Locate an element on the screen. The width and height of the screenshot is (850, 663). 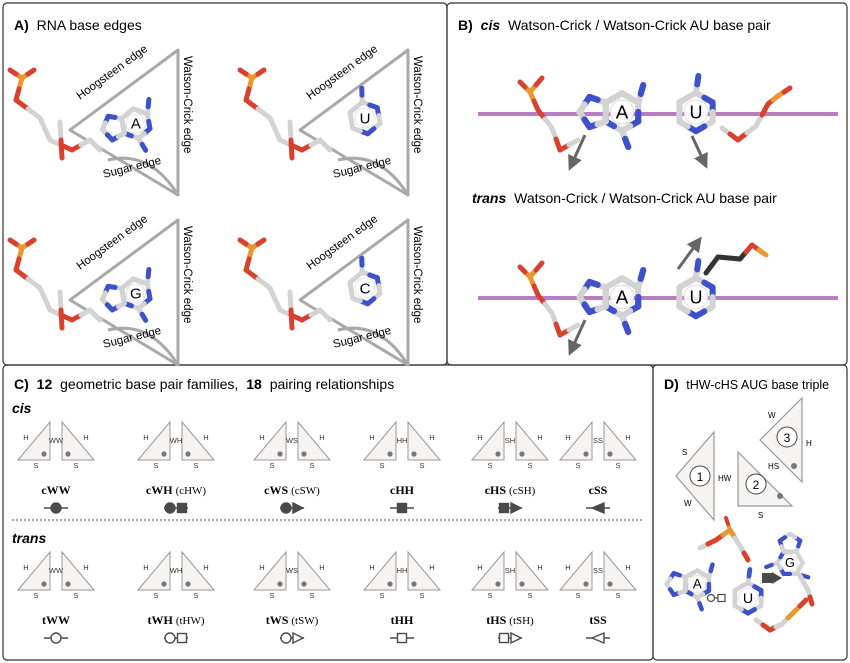
family-name: tWH (tHW) is located at coordinates (175, 620).